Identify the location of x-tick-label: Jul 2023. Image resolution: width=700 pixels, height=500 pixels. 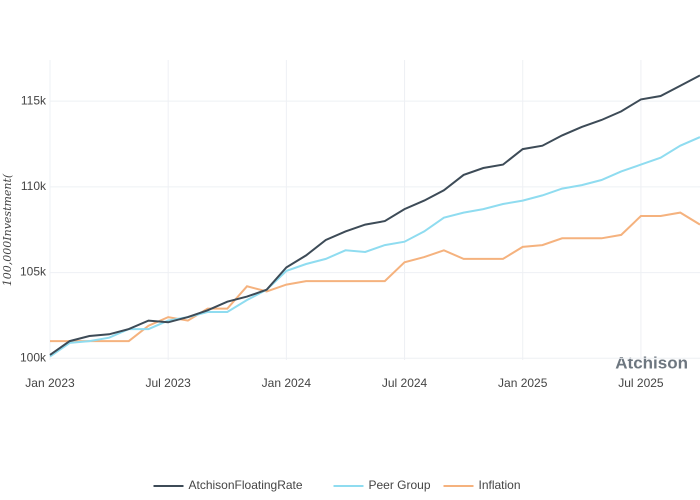
(168, 383).